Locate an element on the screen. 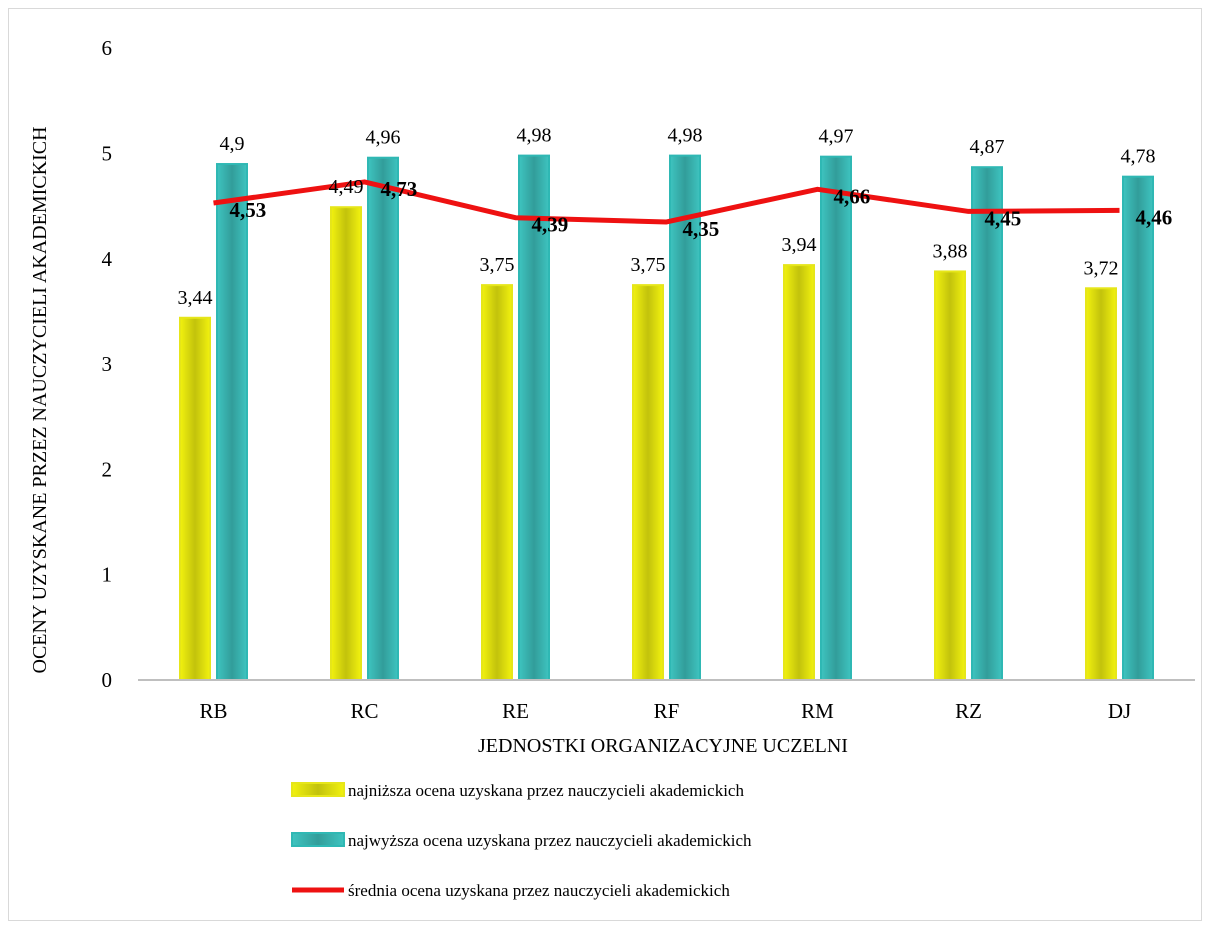 This screenshot has width=1210, height=929. bar-data-label: 4,96 is located at coordinates (383, 138).